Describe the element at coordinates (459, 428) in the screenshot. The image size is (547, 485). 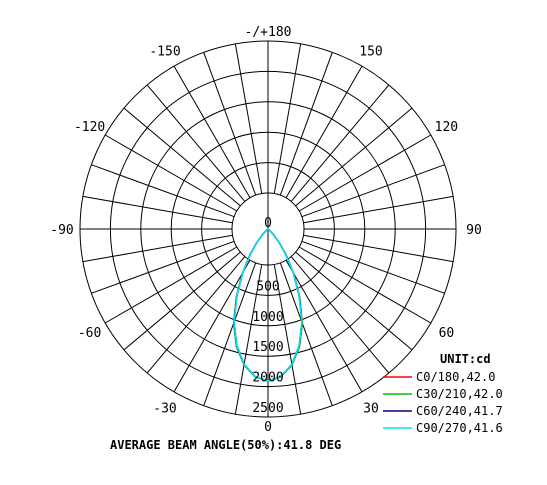
I see `legend-entry: C90/270,41.6` at that location.